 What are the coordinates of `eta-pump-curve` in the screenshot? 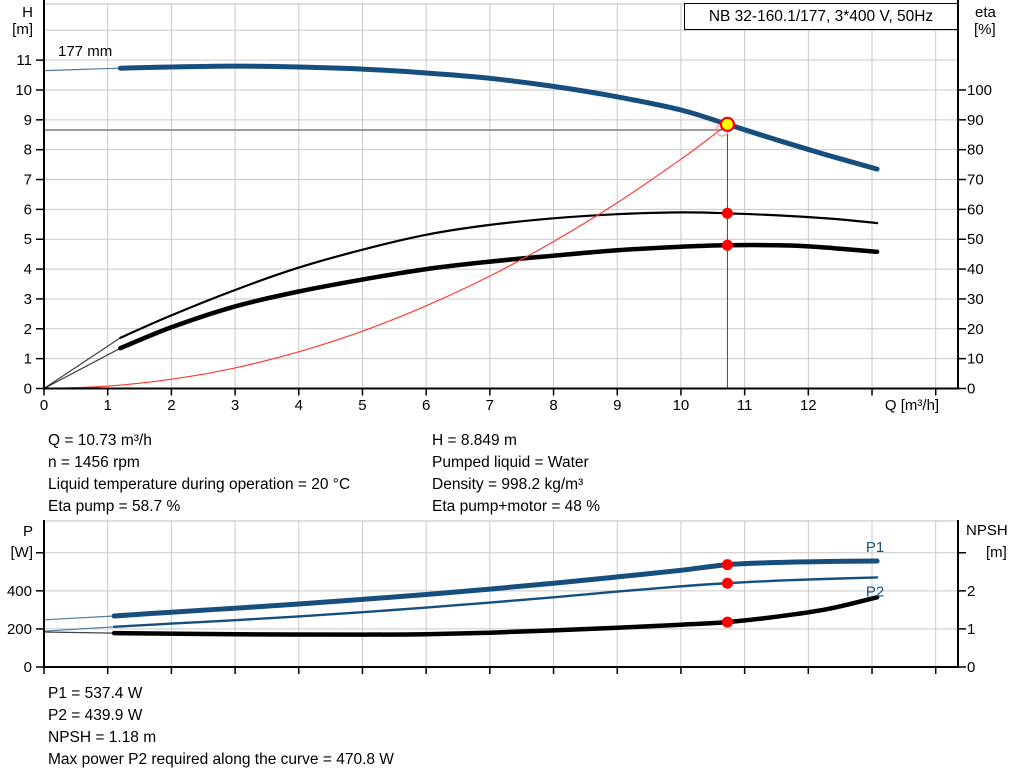 It's located at (499, 275).